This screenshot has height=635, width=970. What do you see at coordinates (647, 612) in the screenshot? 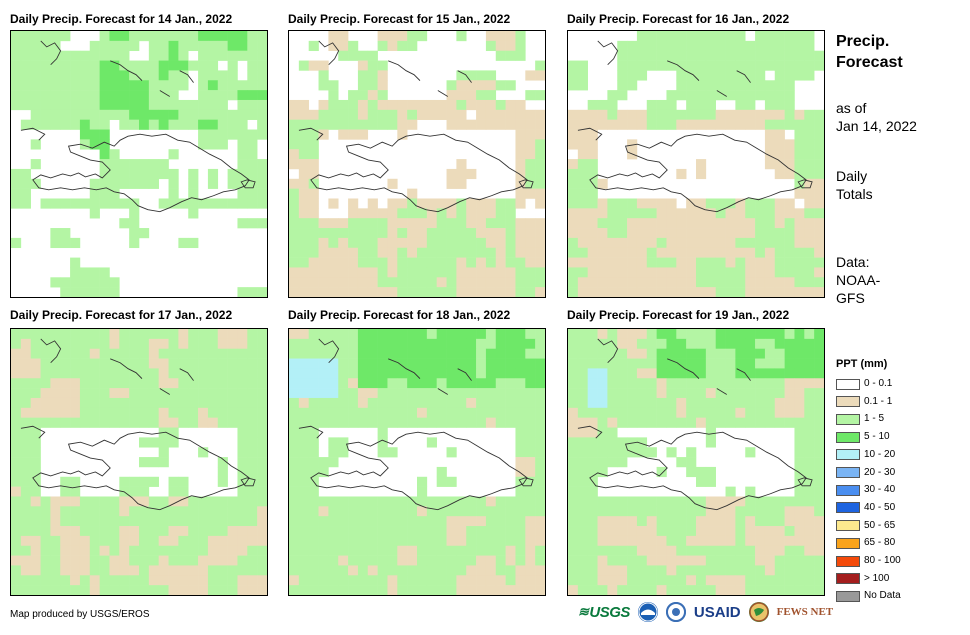
I see `noaa-logo-icon` at bounding box center [647, 612].